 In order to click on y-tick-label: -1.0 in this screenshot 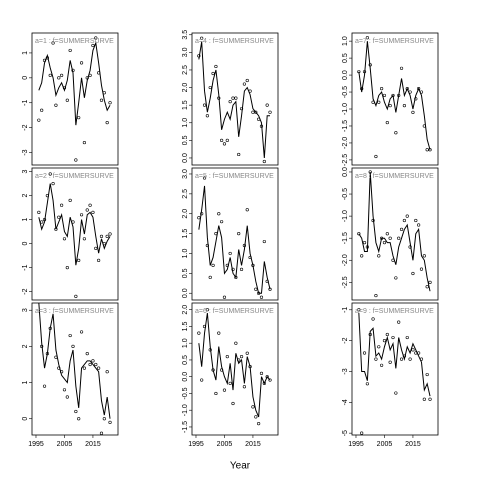, I will do `click(185, 410)`.